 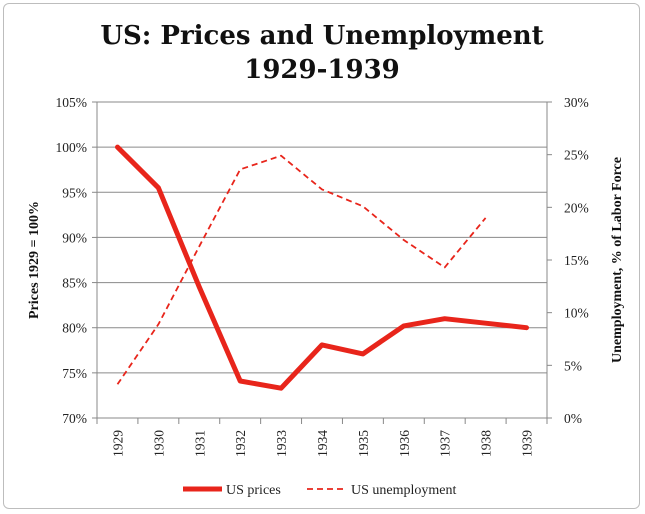 I want to click on legend-label-prices: US prices, so click(x=253, y=490).